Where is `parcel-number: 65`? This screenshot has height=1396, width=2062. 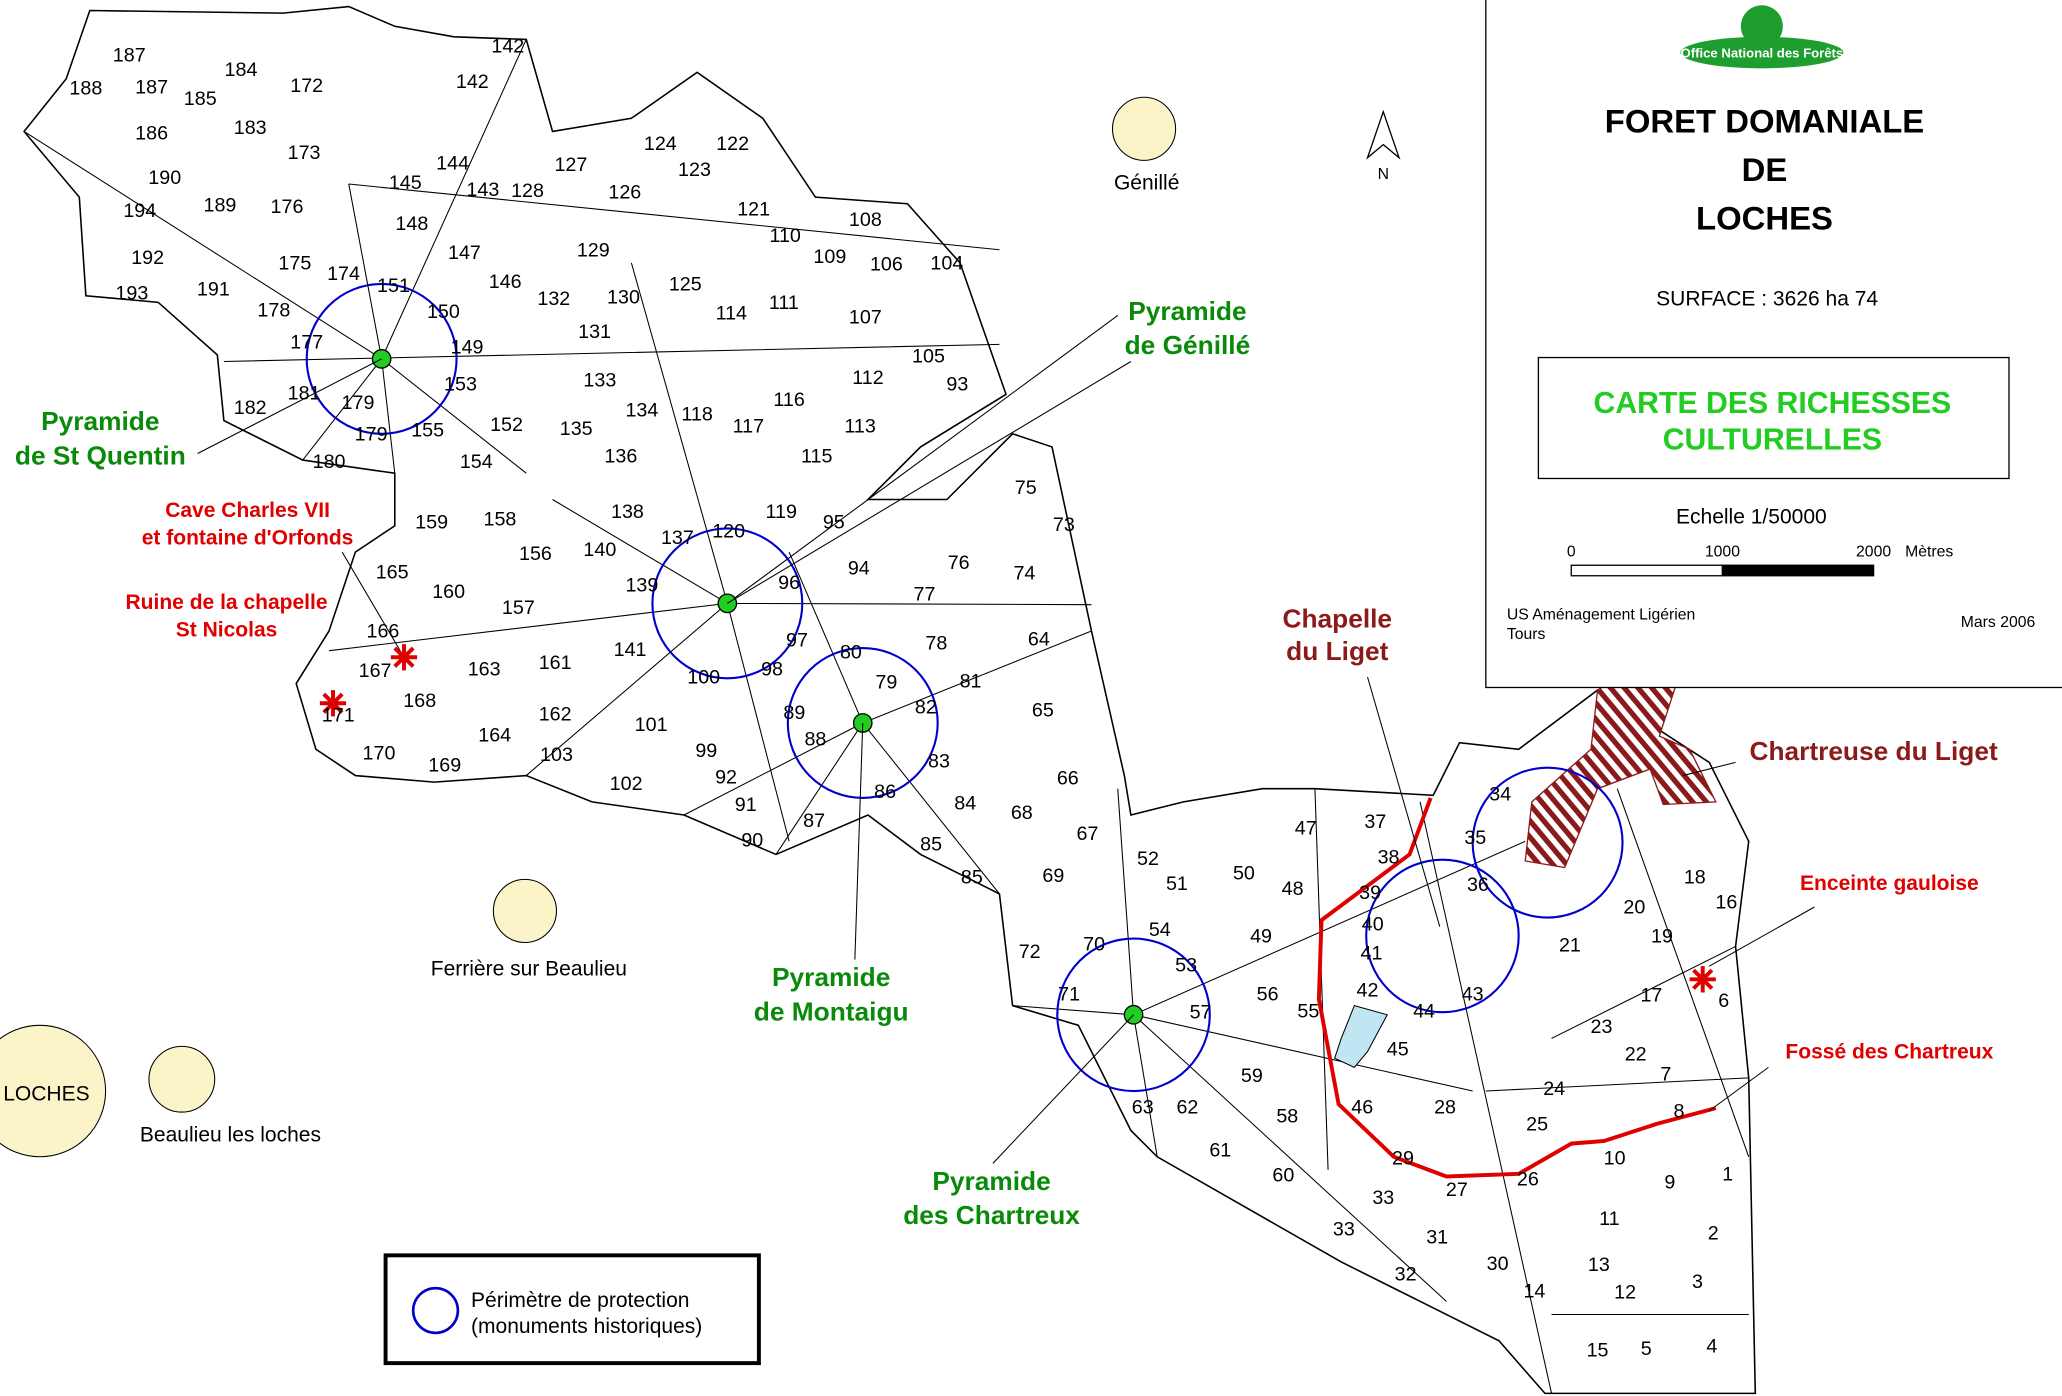
parcel-number: 65 is located at coordinates (1043, 710).